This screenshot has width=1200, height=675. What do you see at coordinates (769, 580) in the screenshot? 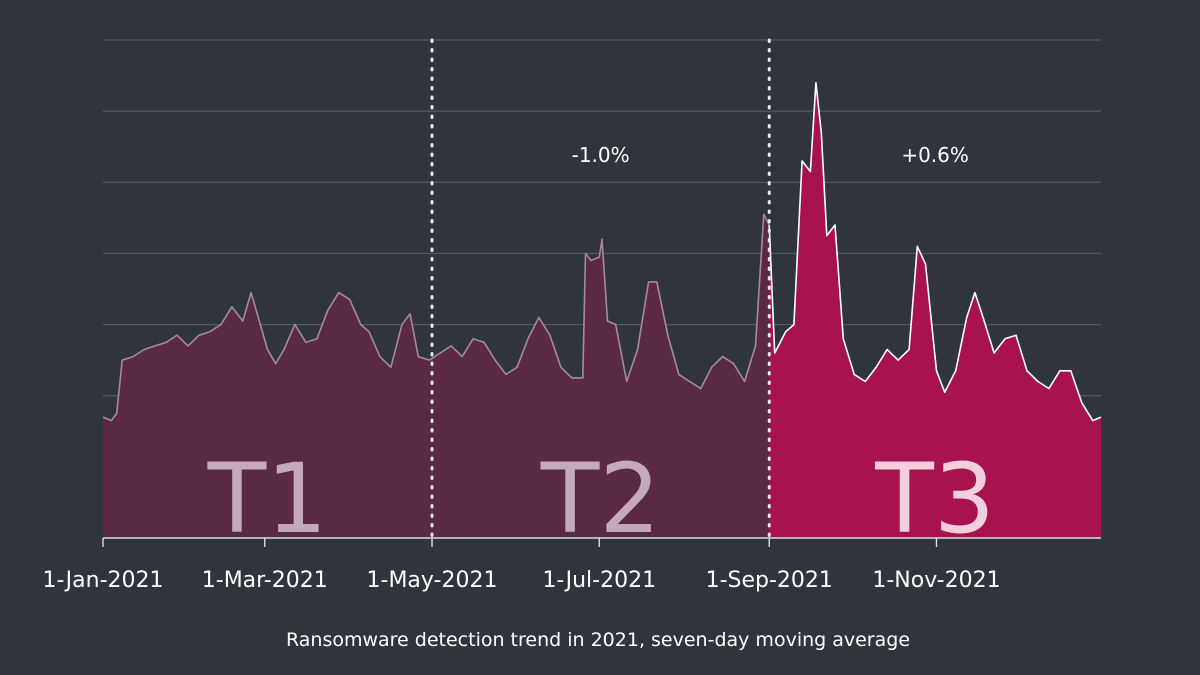
I see `x-tick-label: 1-Sep-2021` at bounding box center [769, 580].